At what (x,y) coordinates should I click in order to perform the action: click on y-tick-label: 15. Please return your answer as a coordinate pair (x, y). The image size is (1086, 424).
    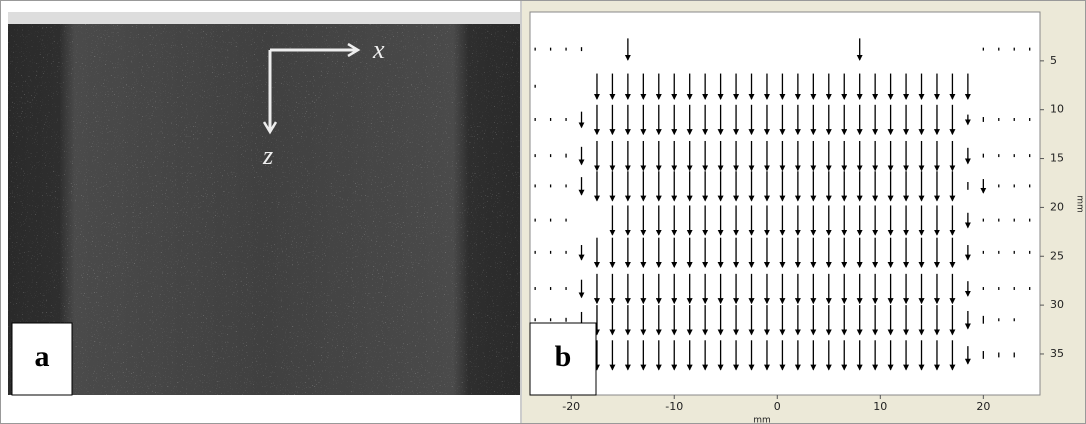
    Looking at the image, I should click on (1057, 158).